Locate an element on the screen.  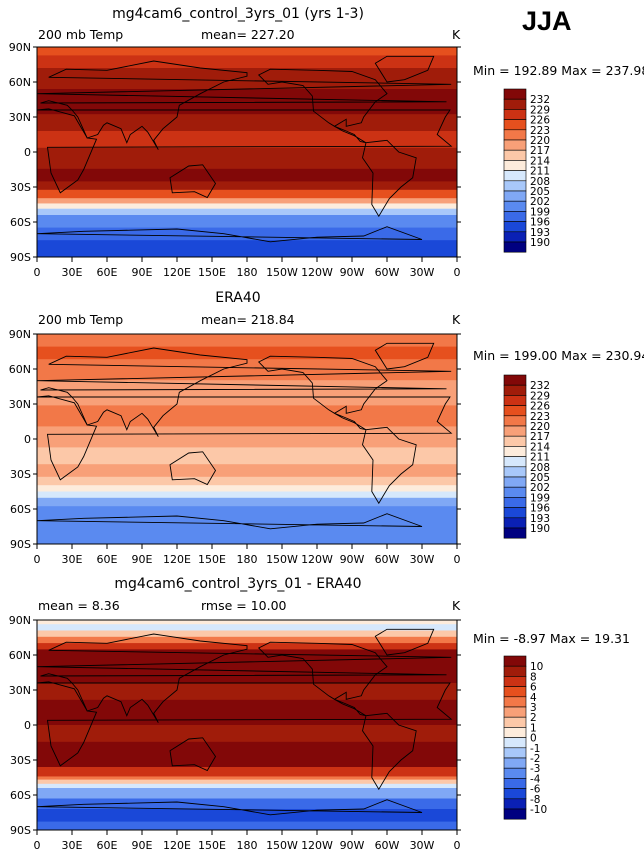
lon-tick-label: 60E is located at coordinates (107, 559).